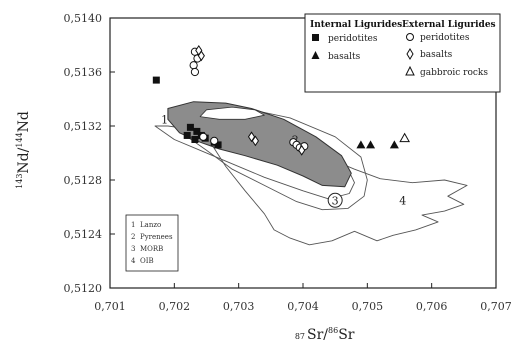 This screenshot has width=520, height=363. I want to click on legend-marker-open-circle, so click(410, 37).